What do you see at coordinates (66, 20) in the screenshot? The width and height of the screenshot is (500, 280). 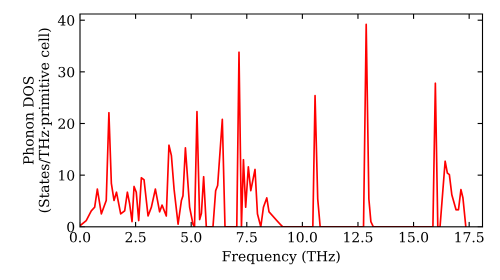 I see `y-tick-label: 40` at bounding box center [66, 20].